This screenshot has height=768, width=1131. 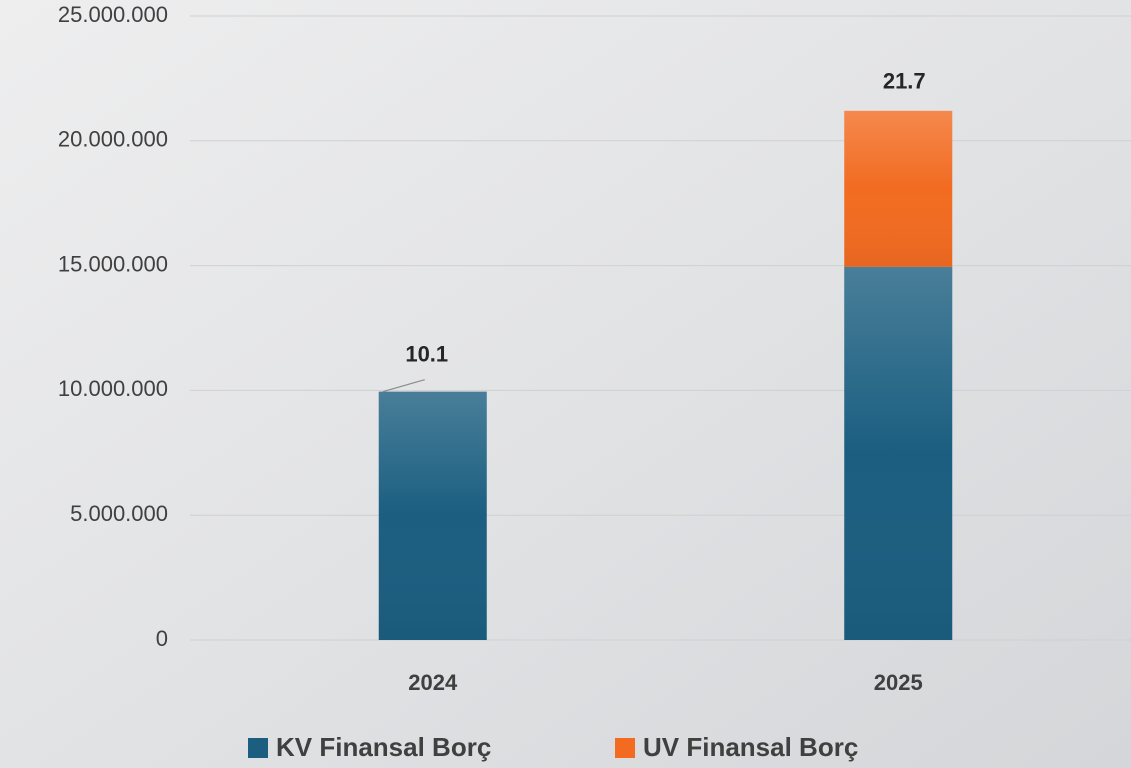 I want to click on legend-label: KV Finansal Borç, so click(x=383, y=747).